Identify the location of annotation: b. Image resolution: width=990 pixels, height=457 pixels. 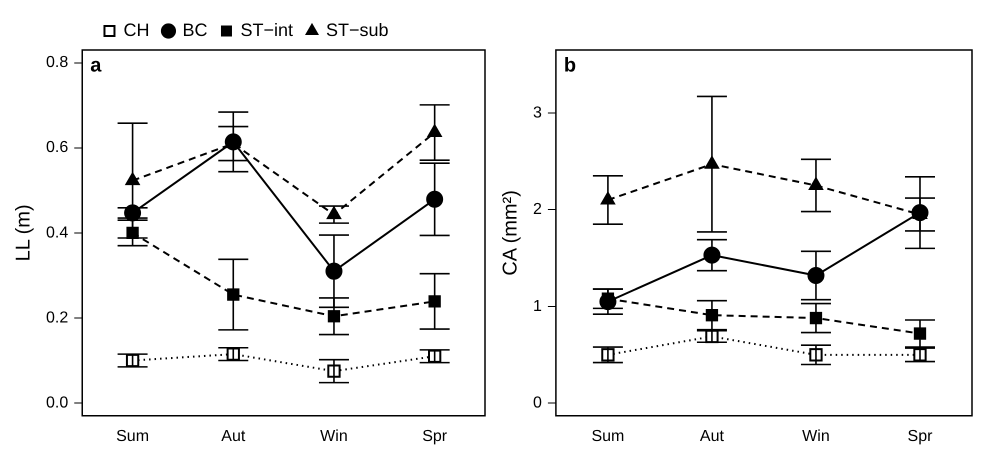
(570, 65).